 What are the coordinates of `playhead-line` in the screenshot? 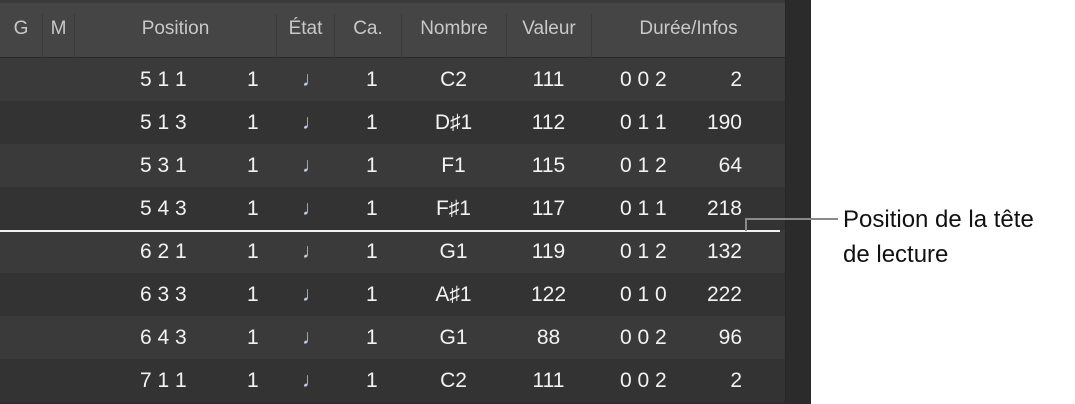 It's located at (390, 231).